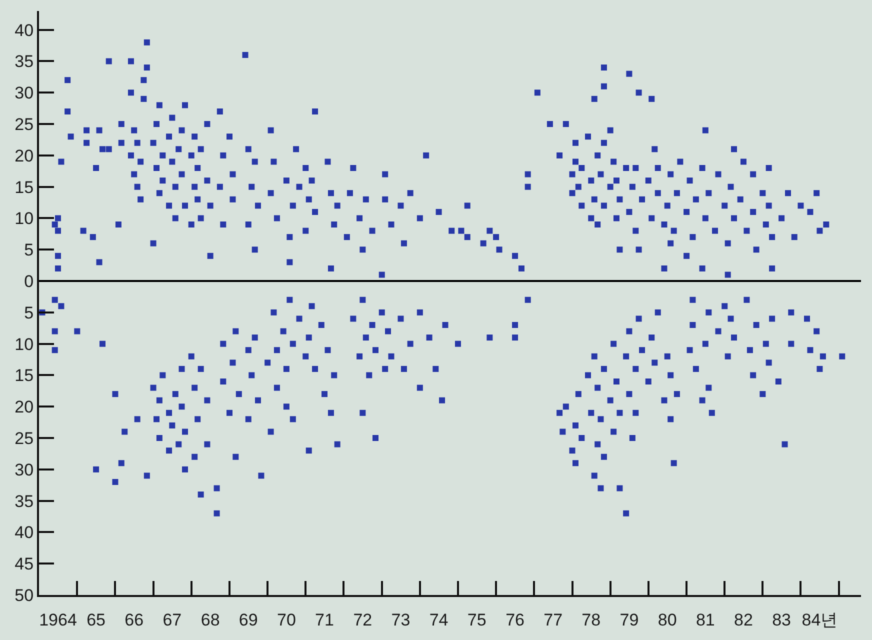 This screenshot has width=872, height=640. I want to click on x-tick-label: 1964, so click(58, 620).